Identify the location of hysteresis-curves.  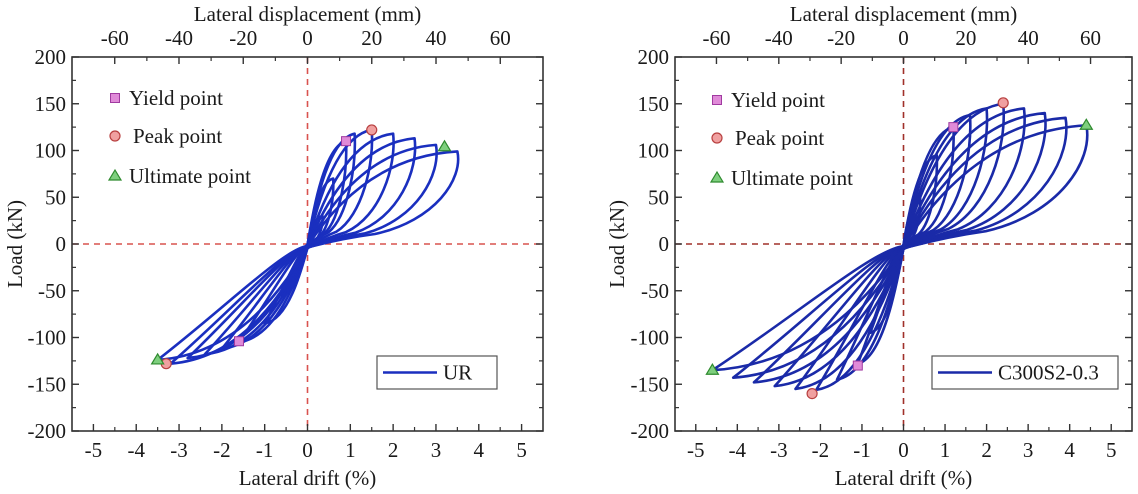
(308, 246).